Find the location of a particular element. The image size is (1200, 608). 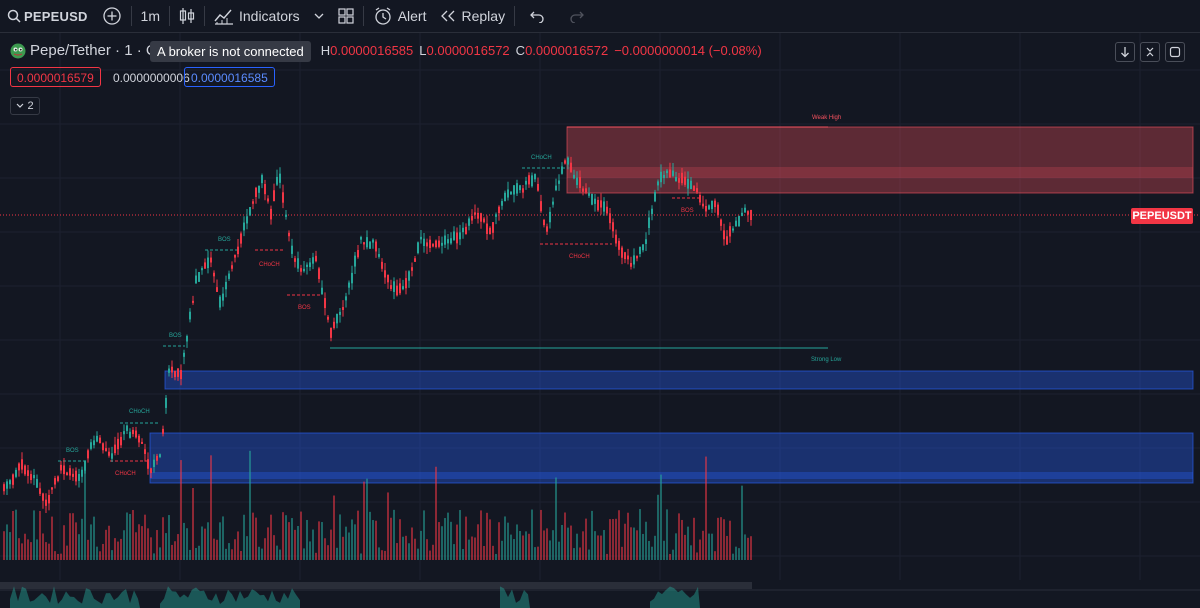

demand-zone-lower-inner is located at coordinates (671, 475).